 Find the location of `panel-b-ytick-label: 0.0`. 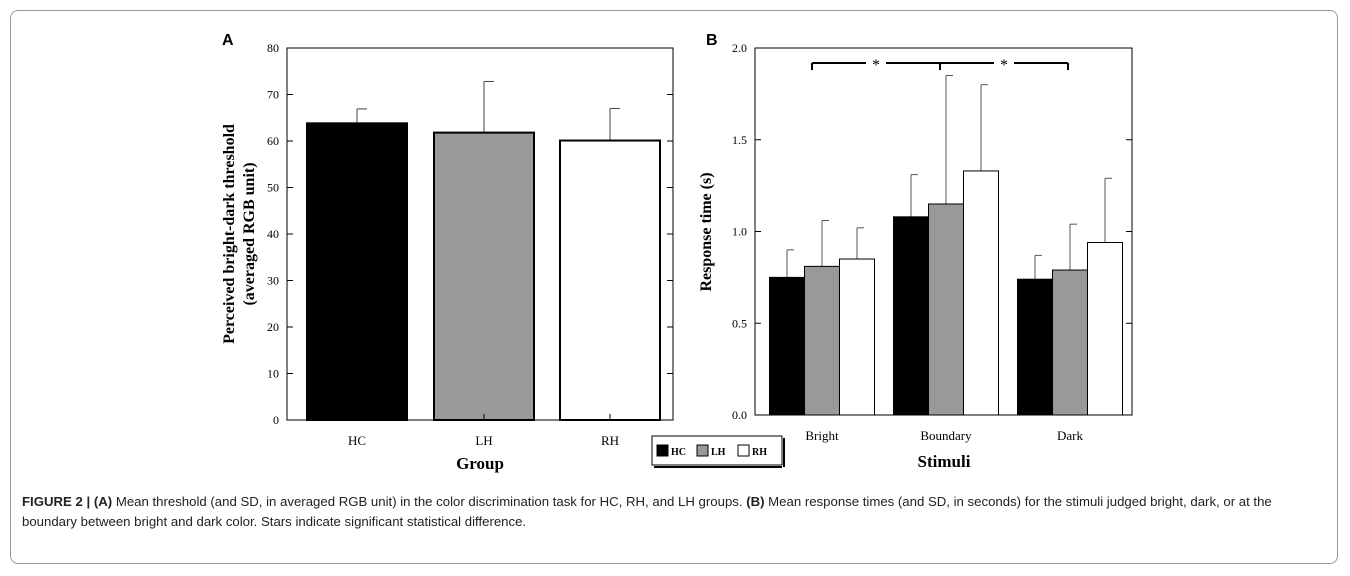

panel-b-ytick-label: 0.0 is located at coordinates (739, 415).